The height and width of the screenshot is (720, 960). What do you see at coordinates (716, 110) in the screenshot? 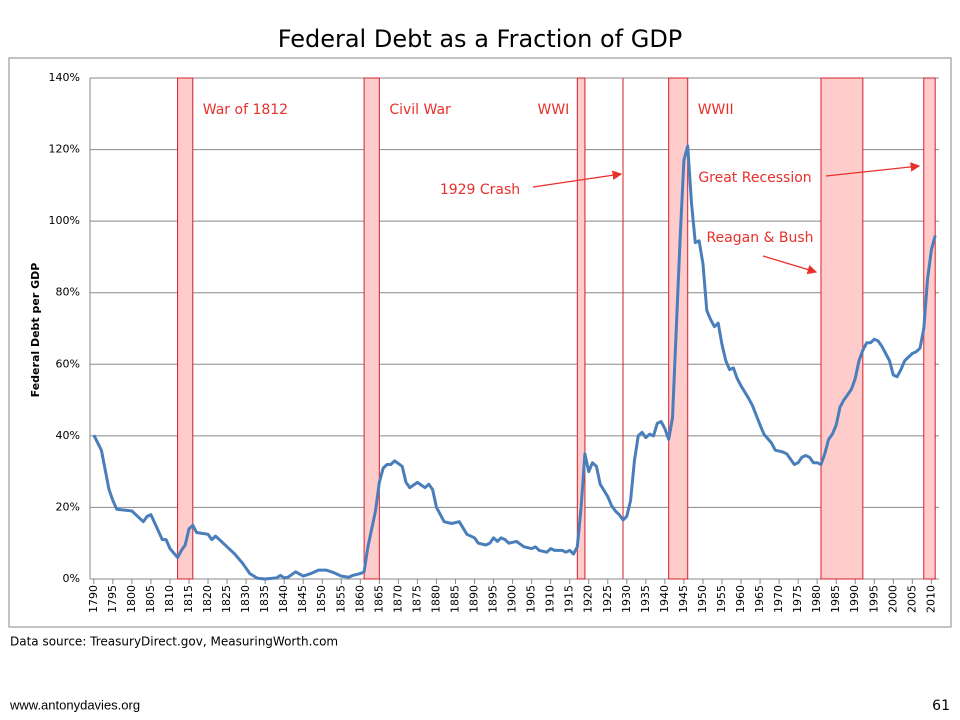
I see `band-label: WWII` at bounding box center [716, 110].